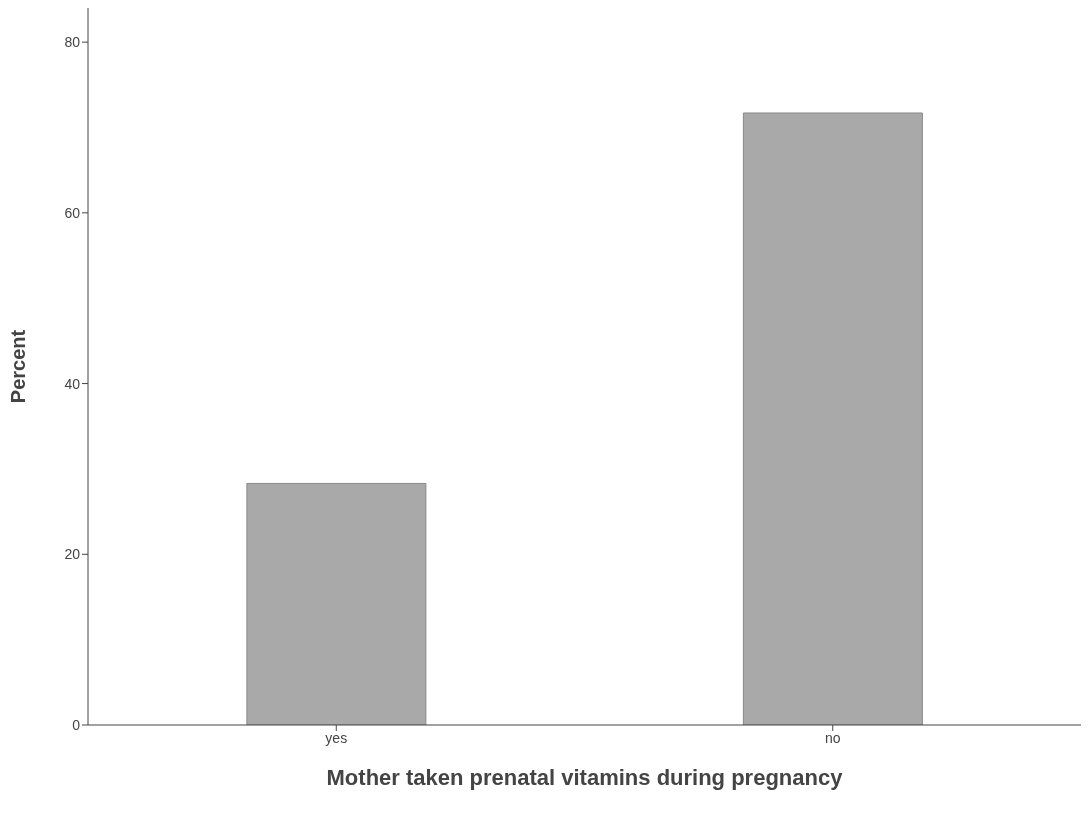 The image size is (1089, 813). Describe the element at coordinates (72, 383) in the screenshot. I see `y-tick-label: 40` at that location.